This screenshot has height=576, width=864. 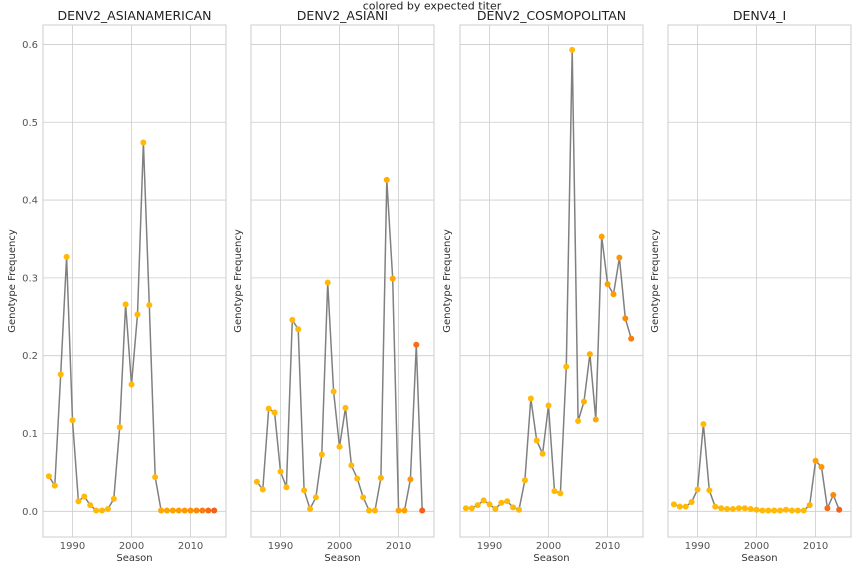 I want to click on y-tick-label: 0.5, so click(x=30, y=123).